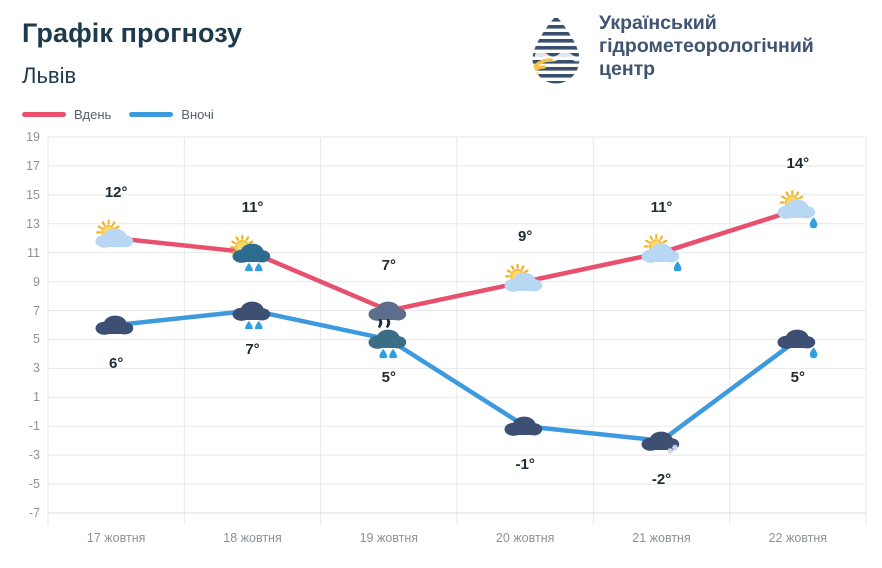  I want to click on y-axis-tick-label: -3, so click(34, 455).